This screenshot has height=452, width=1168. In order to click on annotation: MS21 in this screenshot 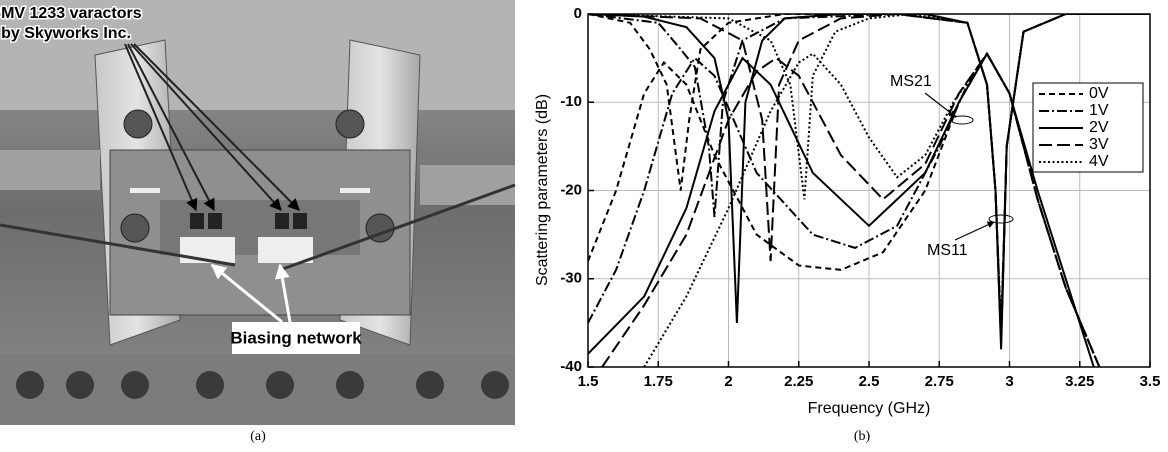, I will do `click(911, 81)`.